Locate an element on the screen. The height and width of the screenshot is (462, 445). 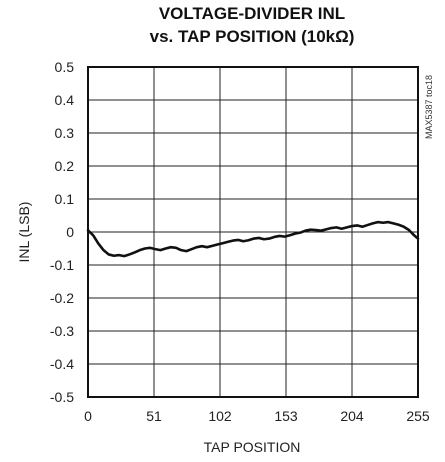
y-tick-label: 0.4 is located at coordinates (65, 100).